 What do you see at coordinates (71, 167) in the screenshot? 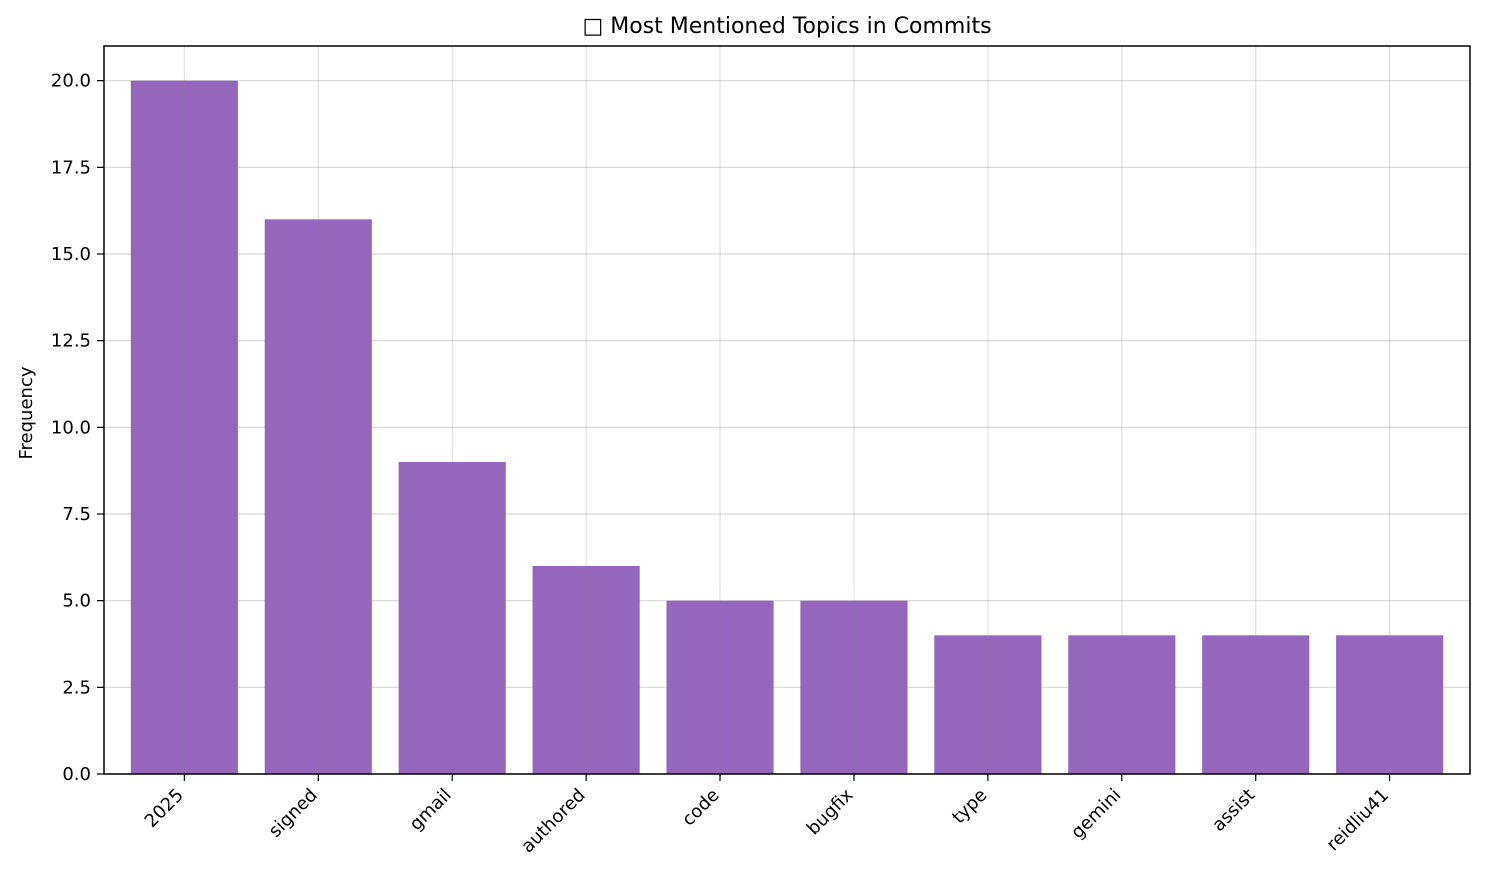
I see `y-tick-label: 17.5` at bounding box center [71, 167].